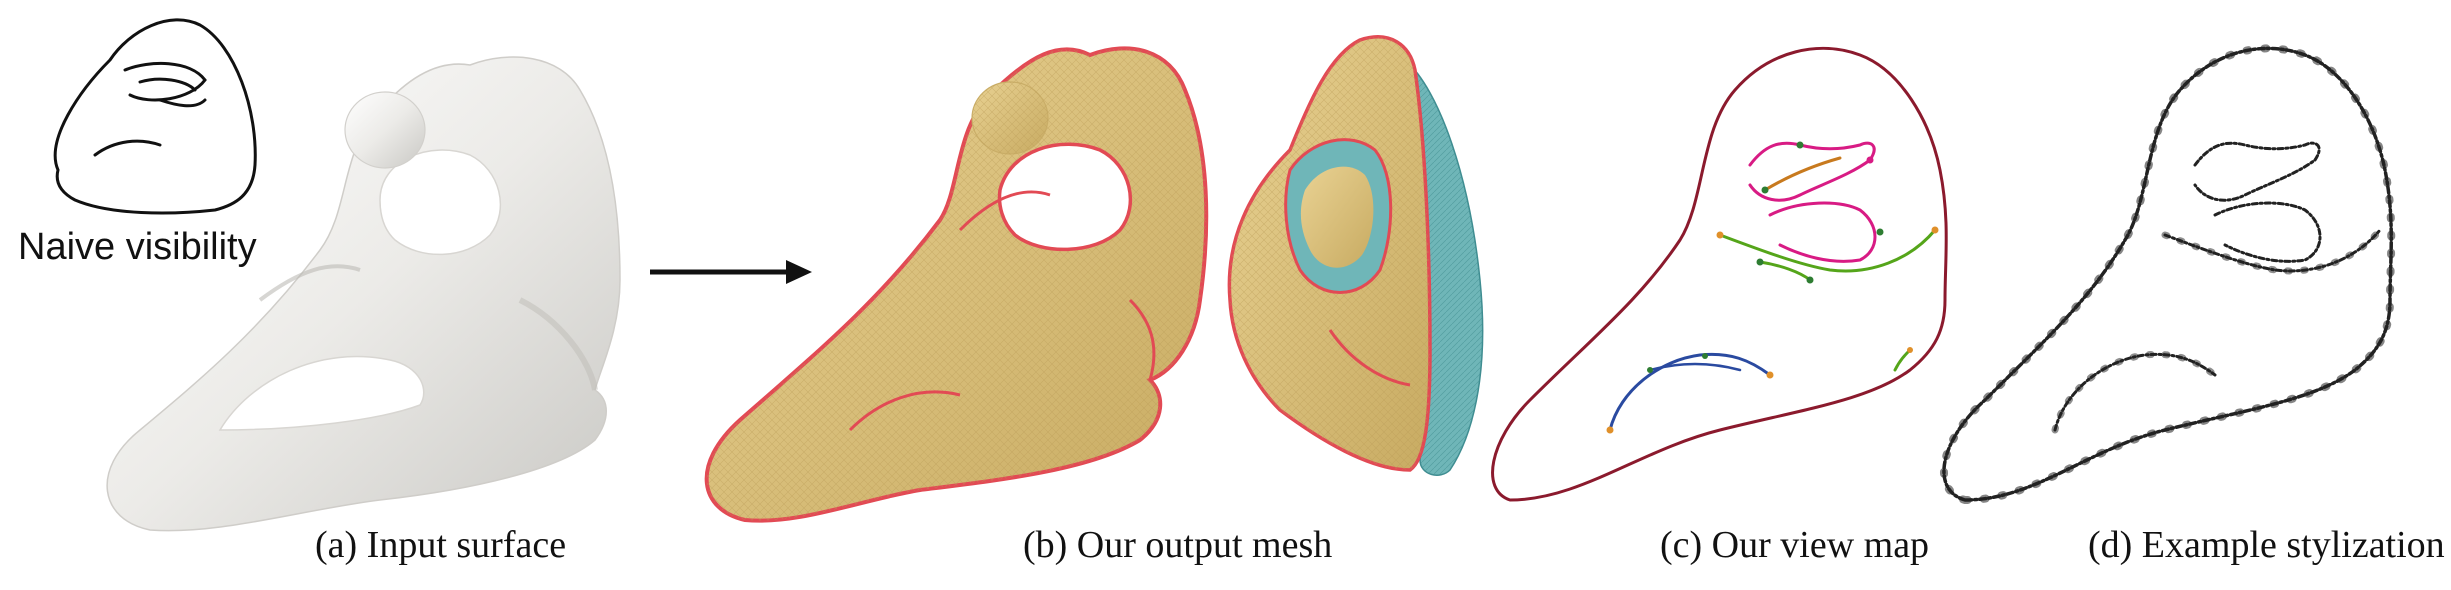 This screenshot has height=590, width=2451. I want to click on viewmap-right-tick, so click(1902, 360).